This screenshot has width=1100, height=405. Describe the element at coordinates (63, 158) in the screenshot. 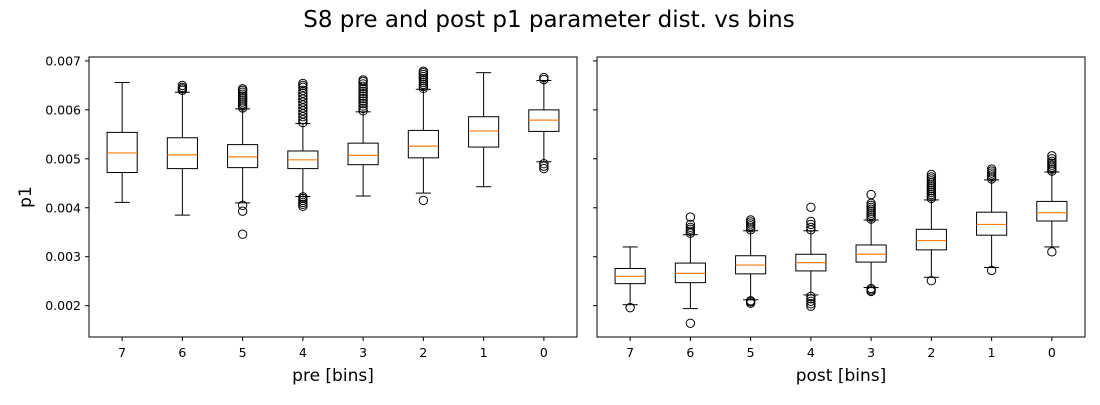

I see `y-tick-label: 0.005` at that location.